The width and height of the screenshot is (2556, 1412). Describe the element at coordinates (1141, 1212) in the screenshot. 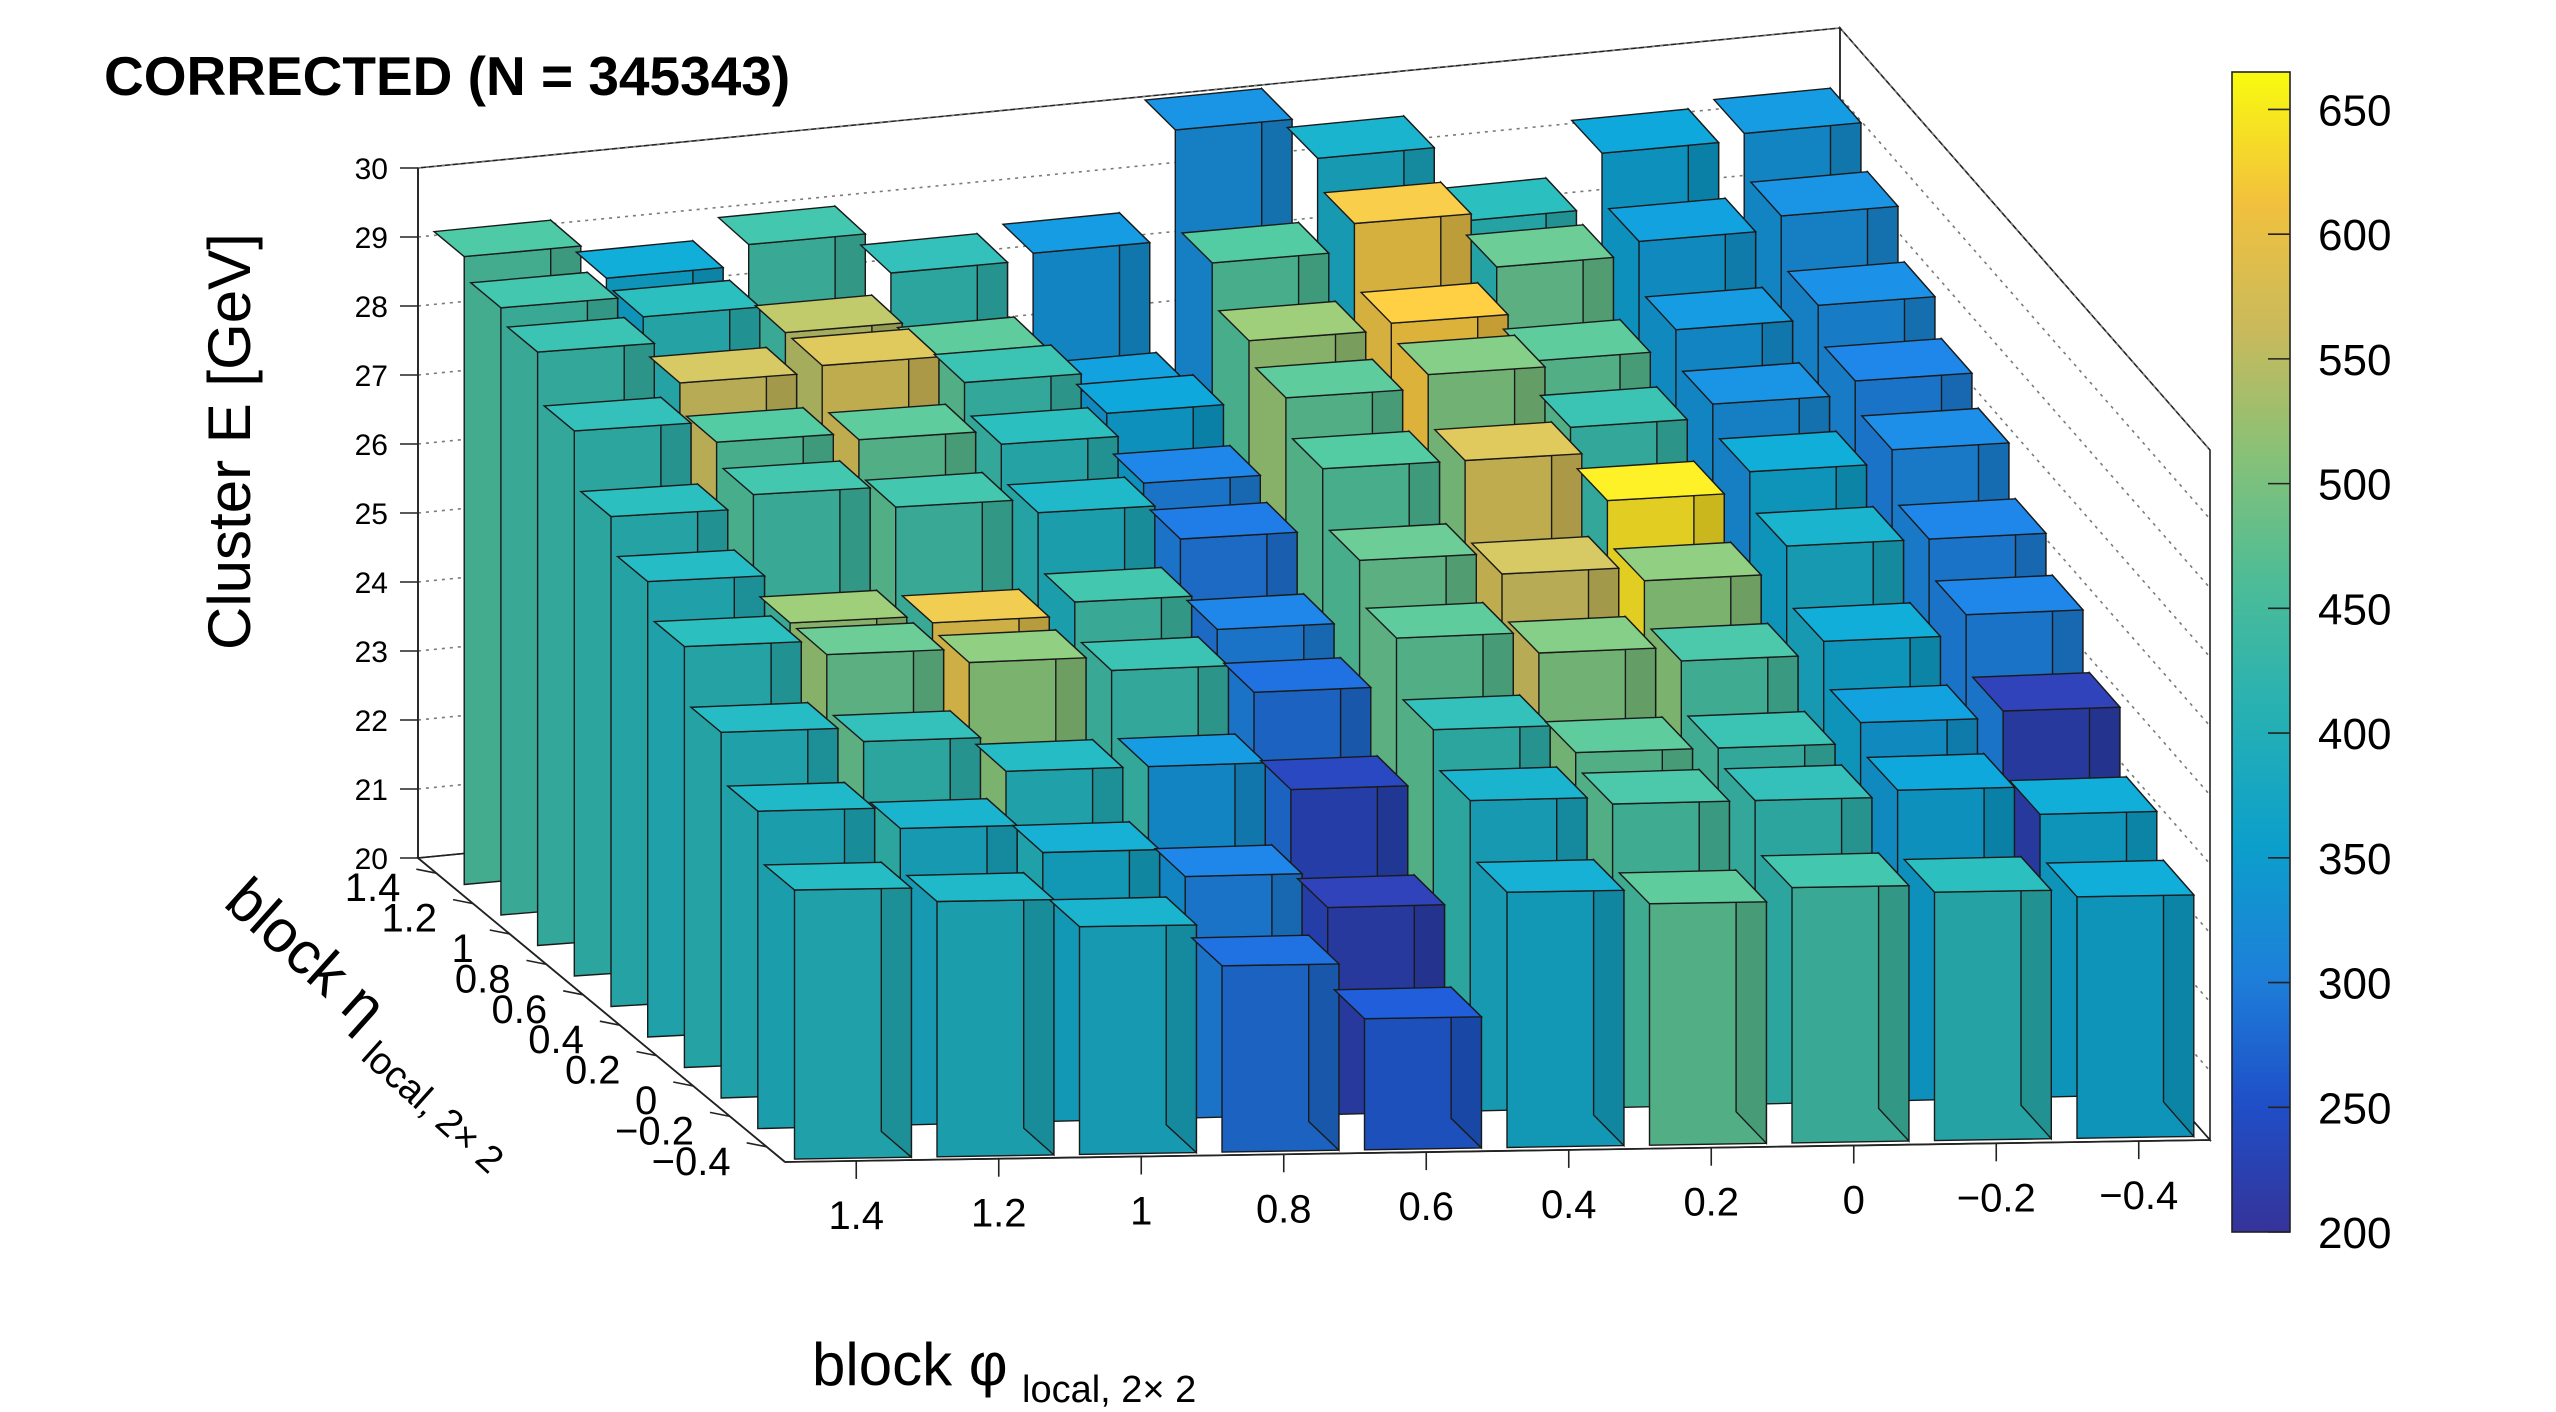

I see `x-tick-label: 1` at that location.